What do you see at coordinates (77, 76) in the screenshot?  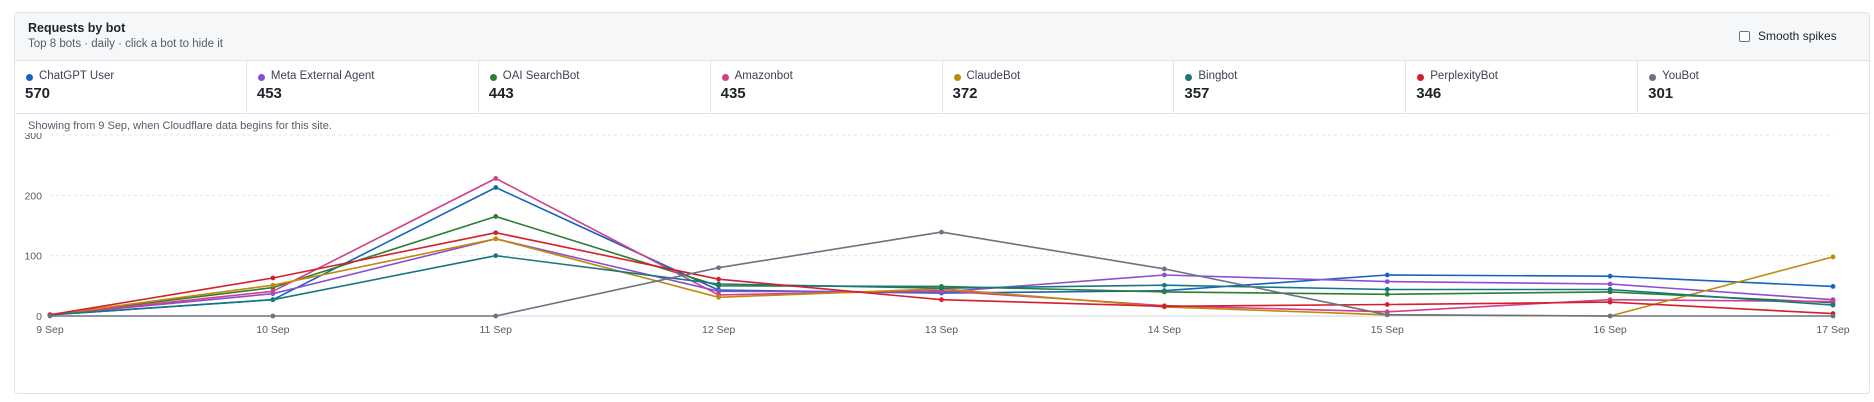 I see `legend-label: ChatGPT User` at bounding box center [77, 76].